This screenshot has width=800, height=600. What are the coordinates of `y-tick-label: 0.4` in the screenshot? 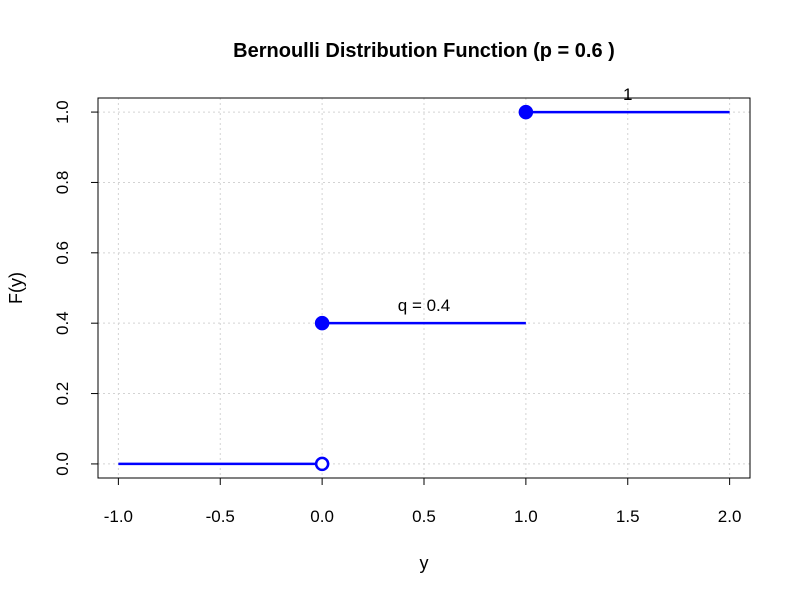 It's located at (62, 323).